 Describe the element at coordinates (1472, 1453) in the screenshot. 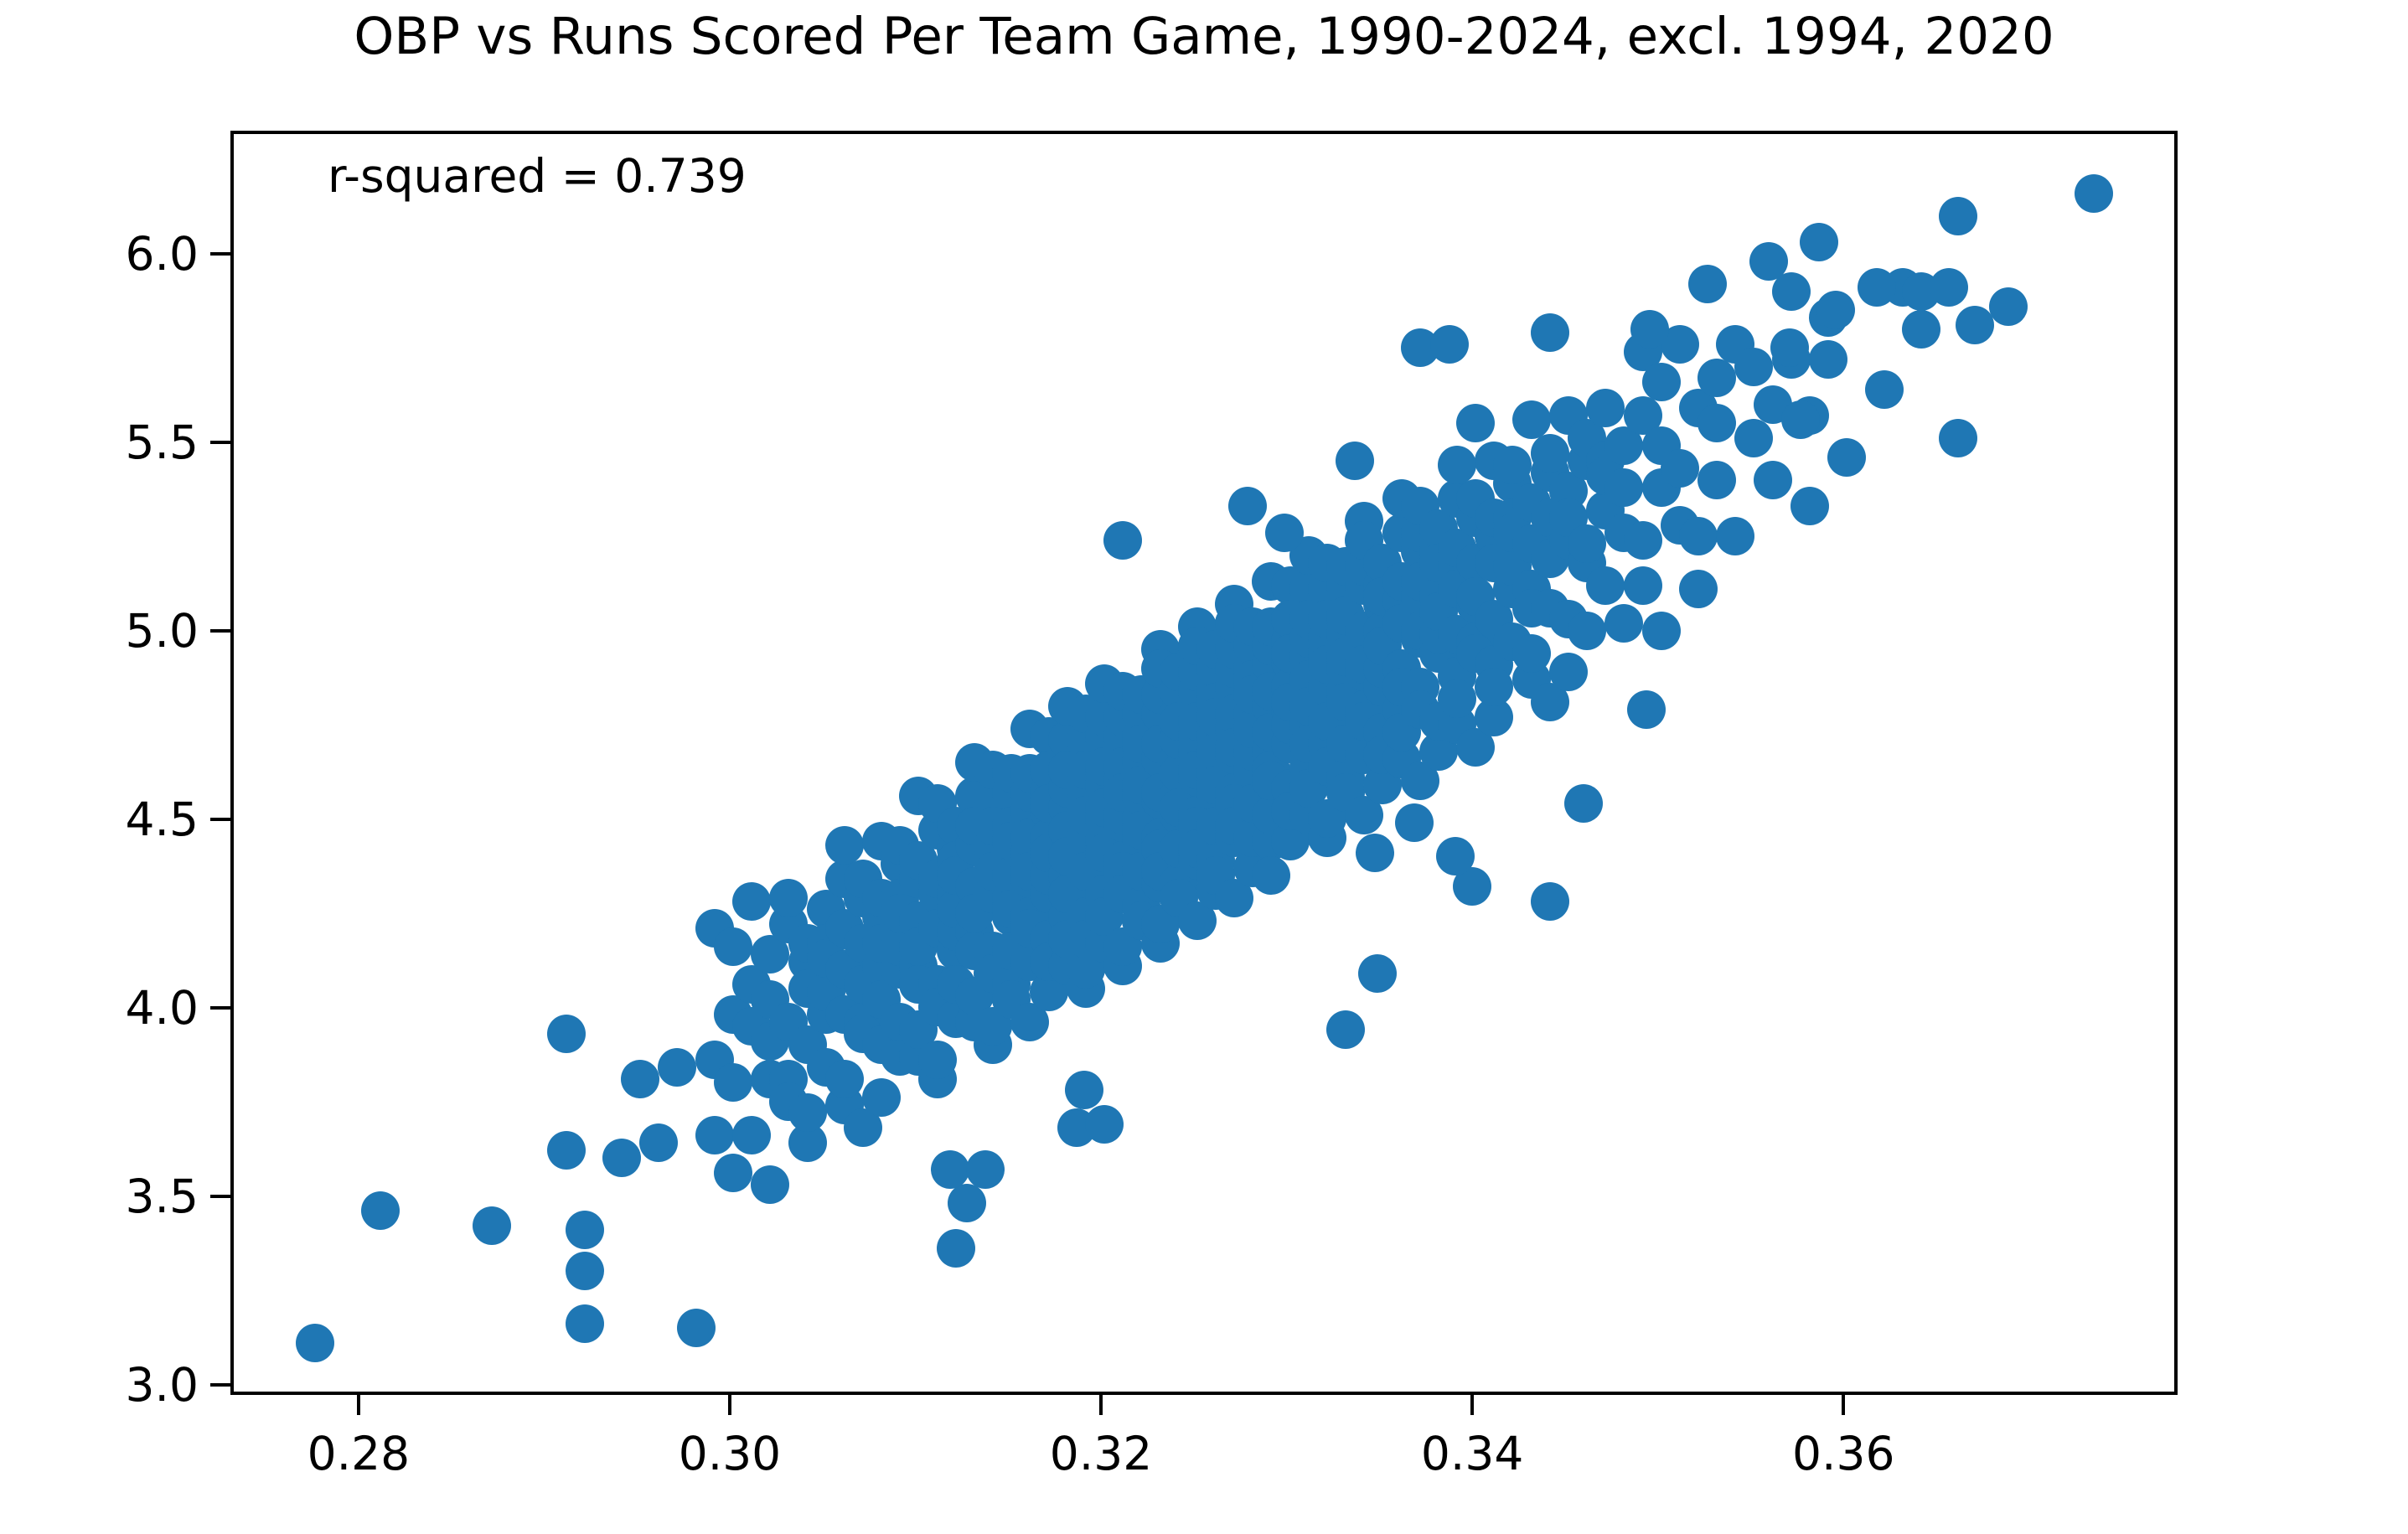

I see `x-tick-label: 0.34` at that location.